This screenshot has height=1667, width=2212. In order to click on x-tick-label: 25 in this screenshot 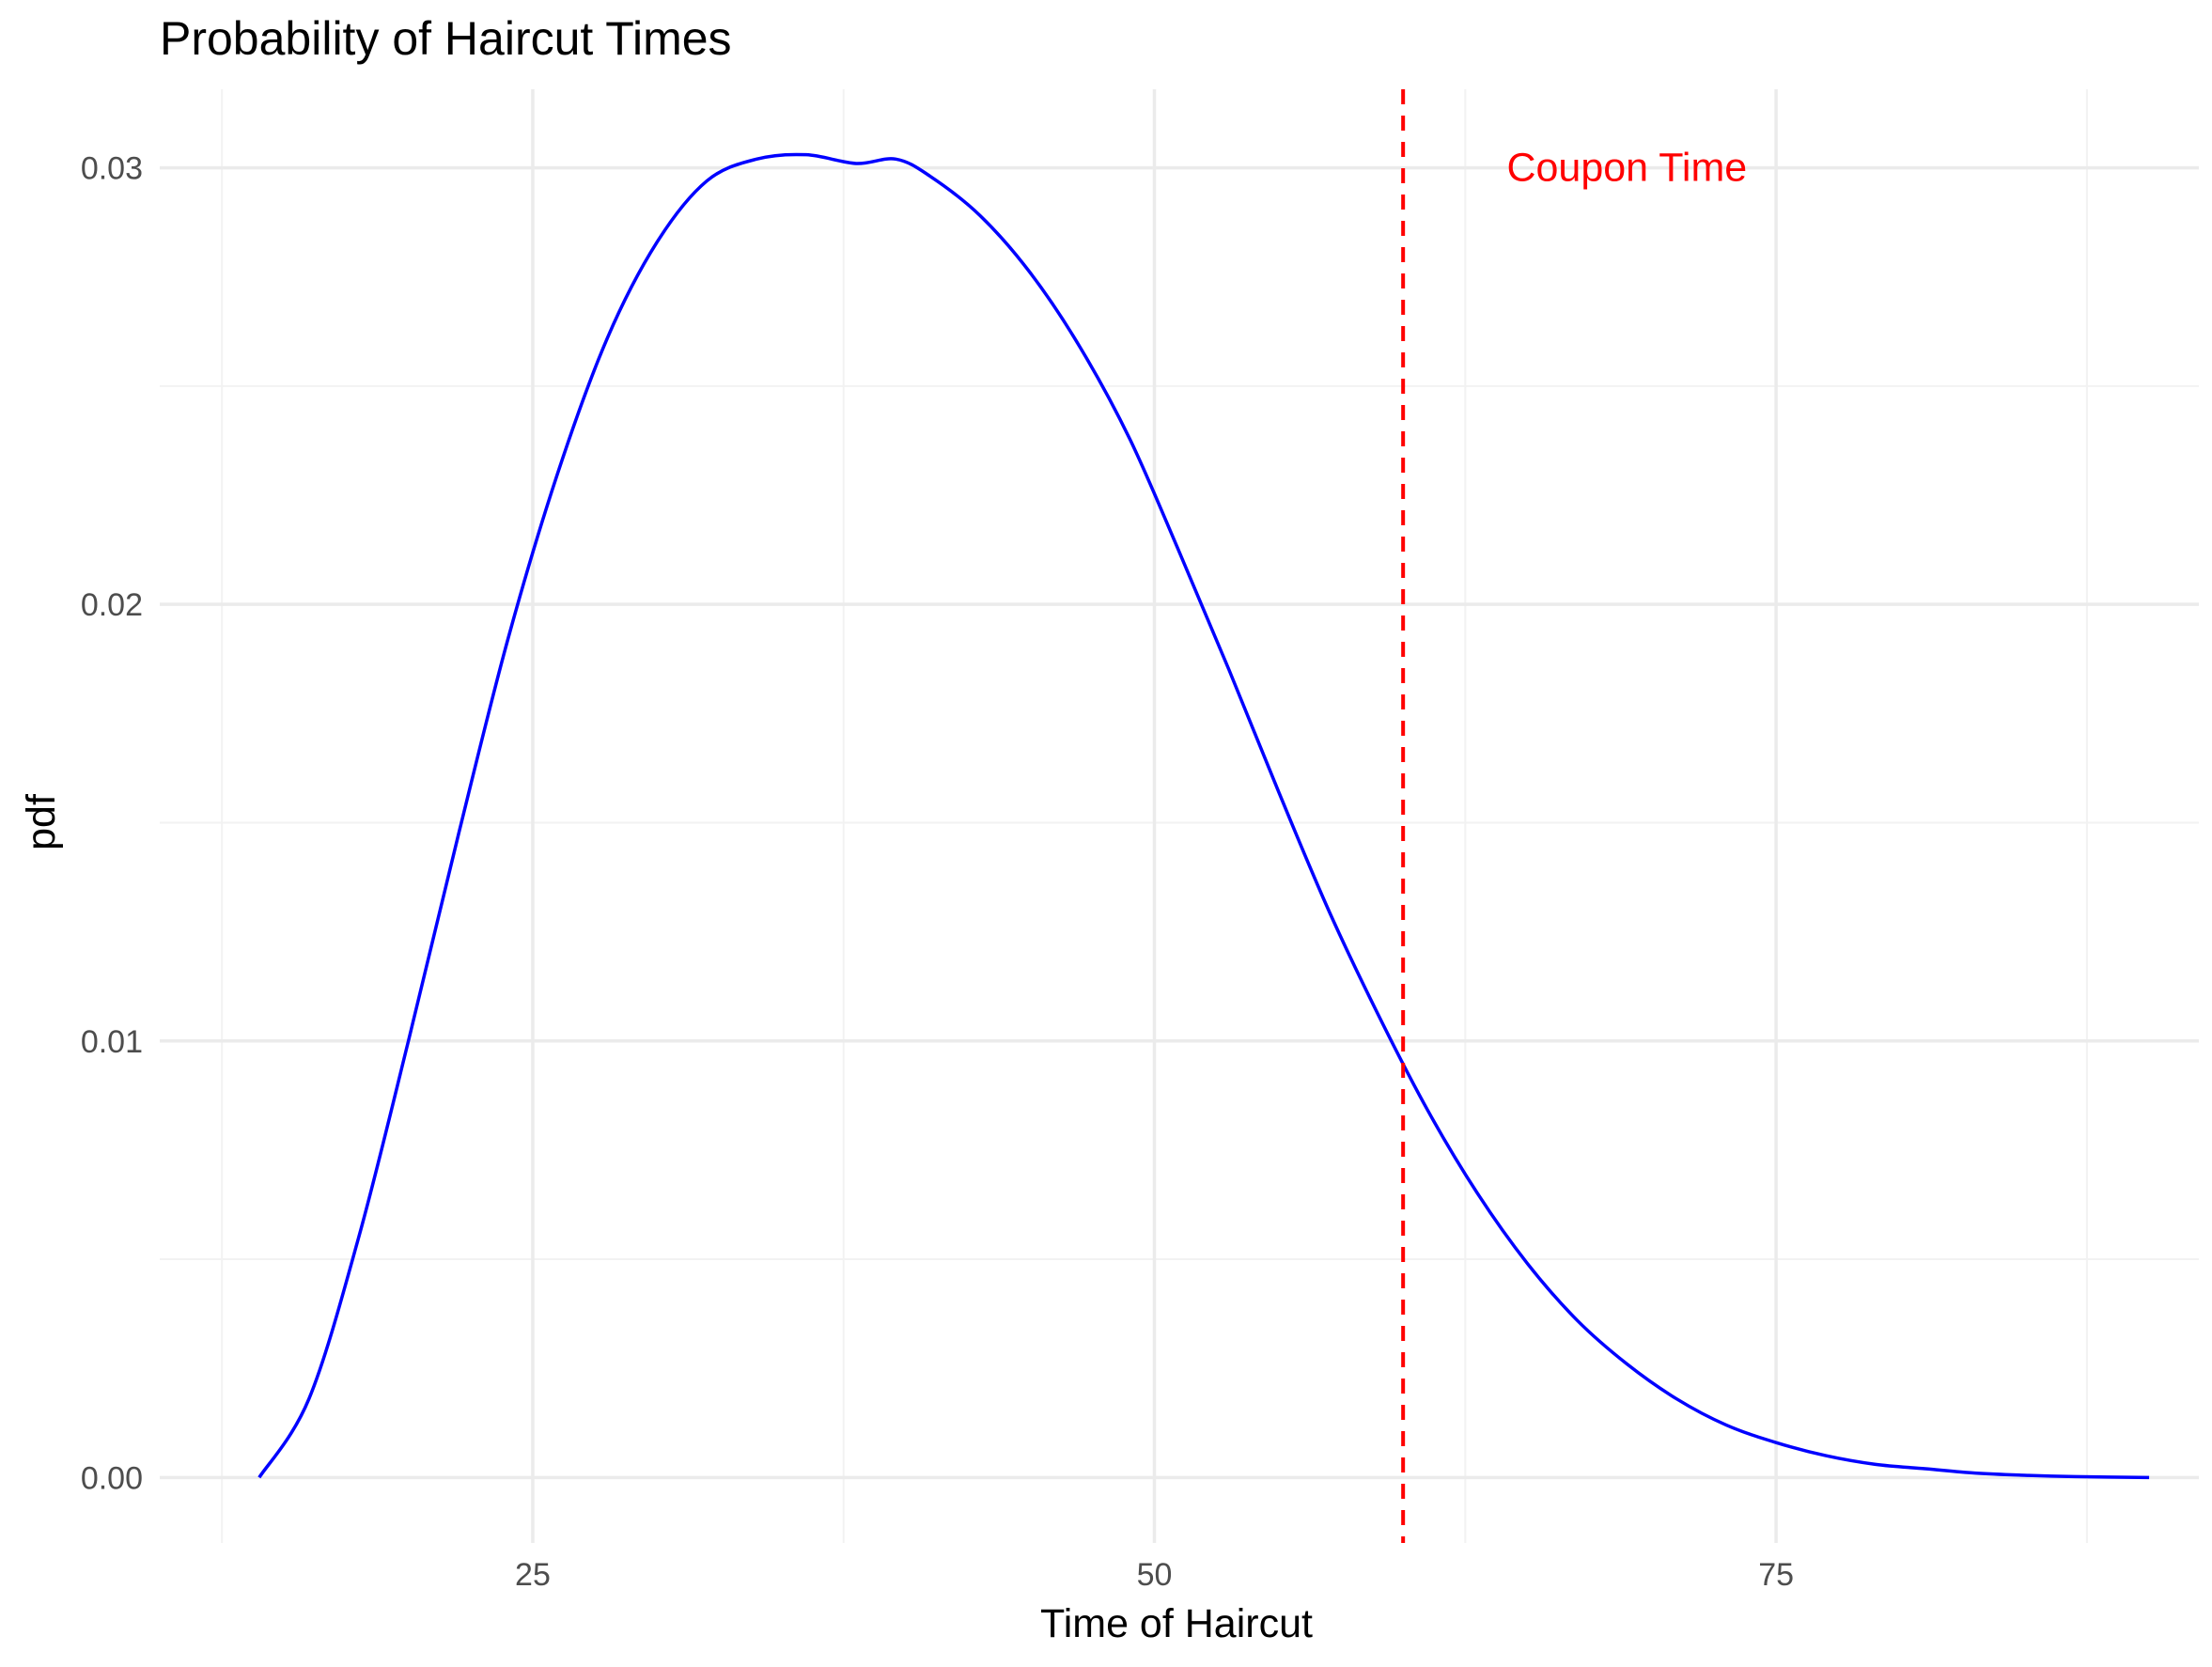, I will do `click(533, 1575)`.